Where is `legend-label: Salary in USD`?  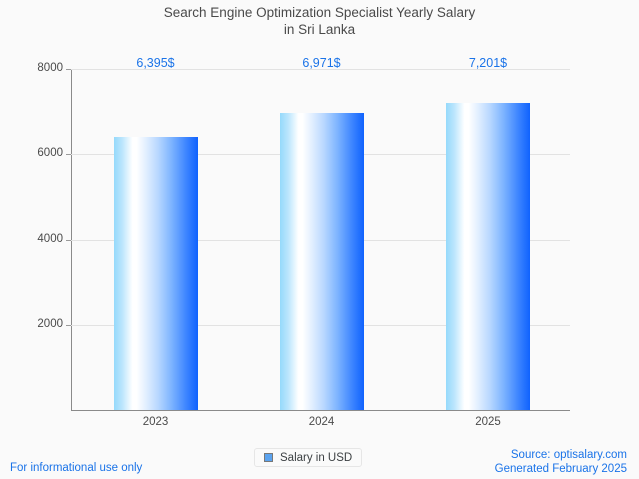
legend-label: Salary in USD is located at coordinates (316, 457).